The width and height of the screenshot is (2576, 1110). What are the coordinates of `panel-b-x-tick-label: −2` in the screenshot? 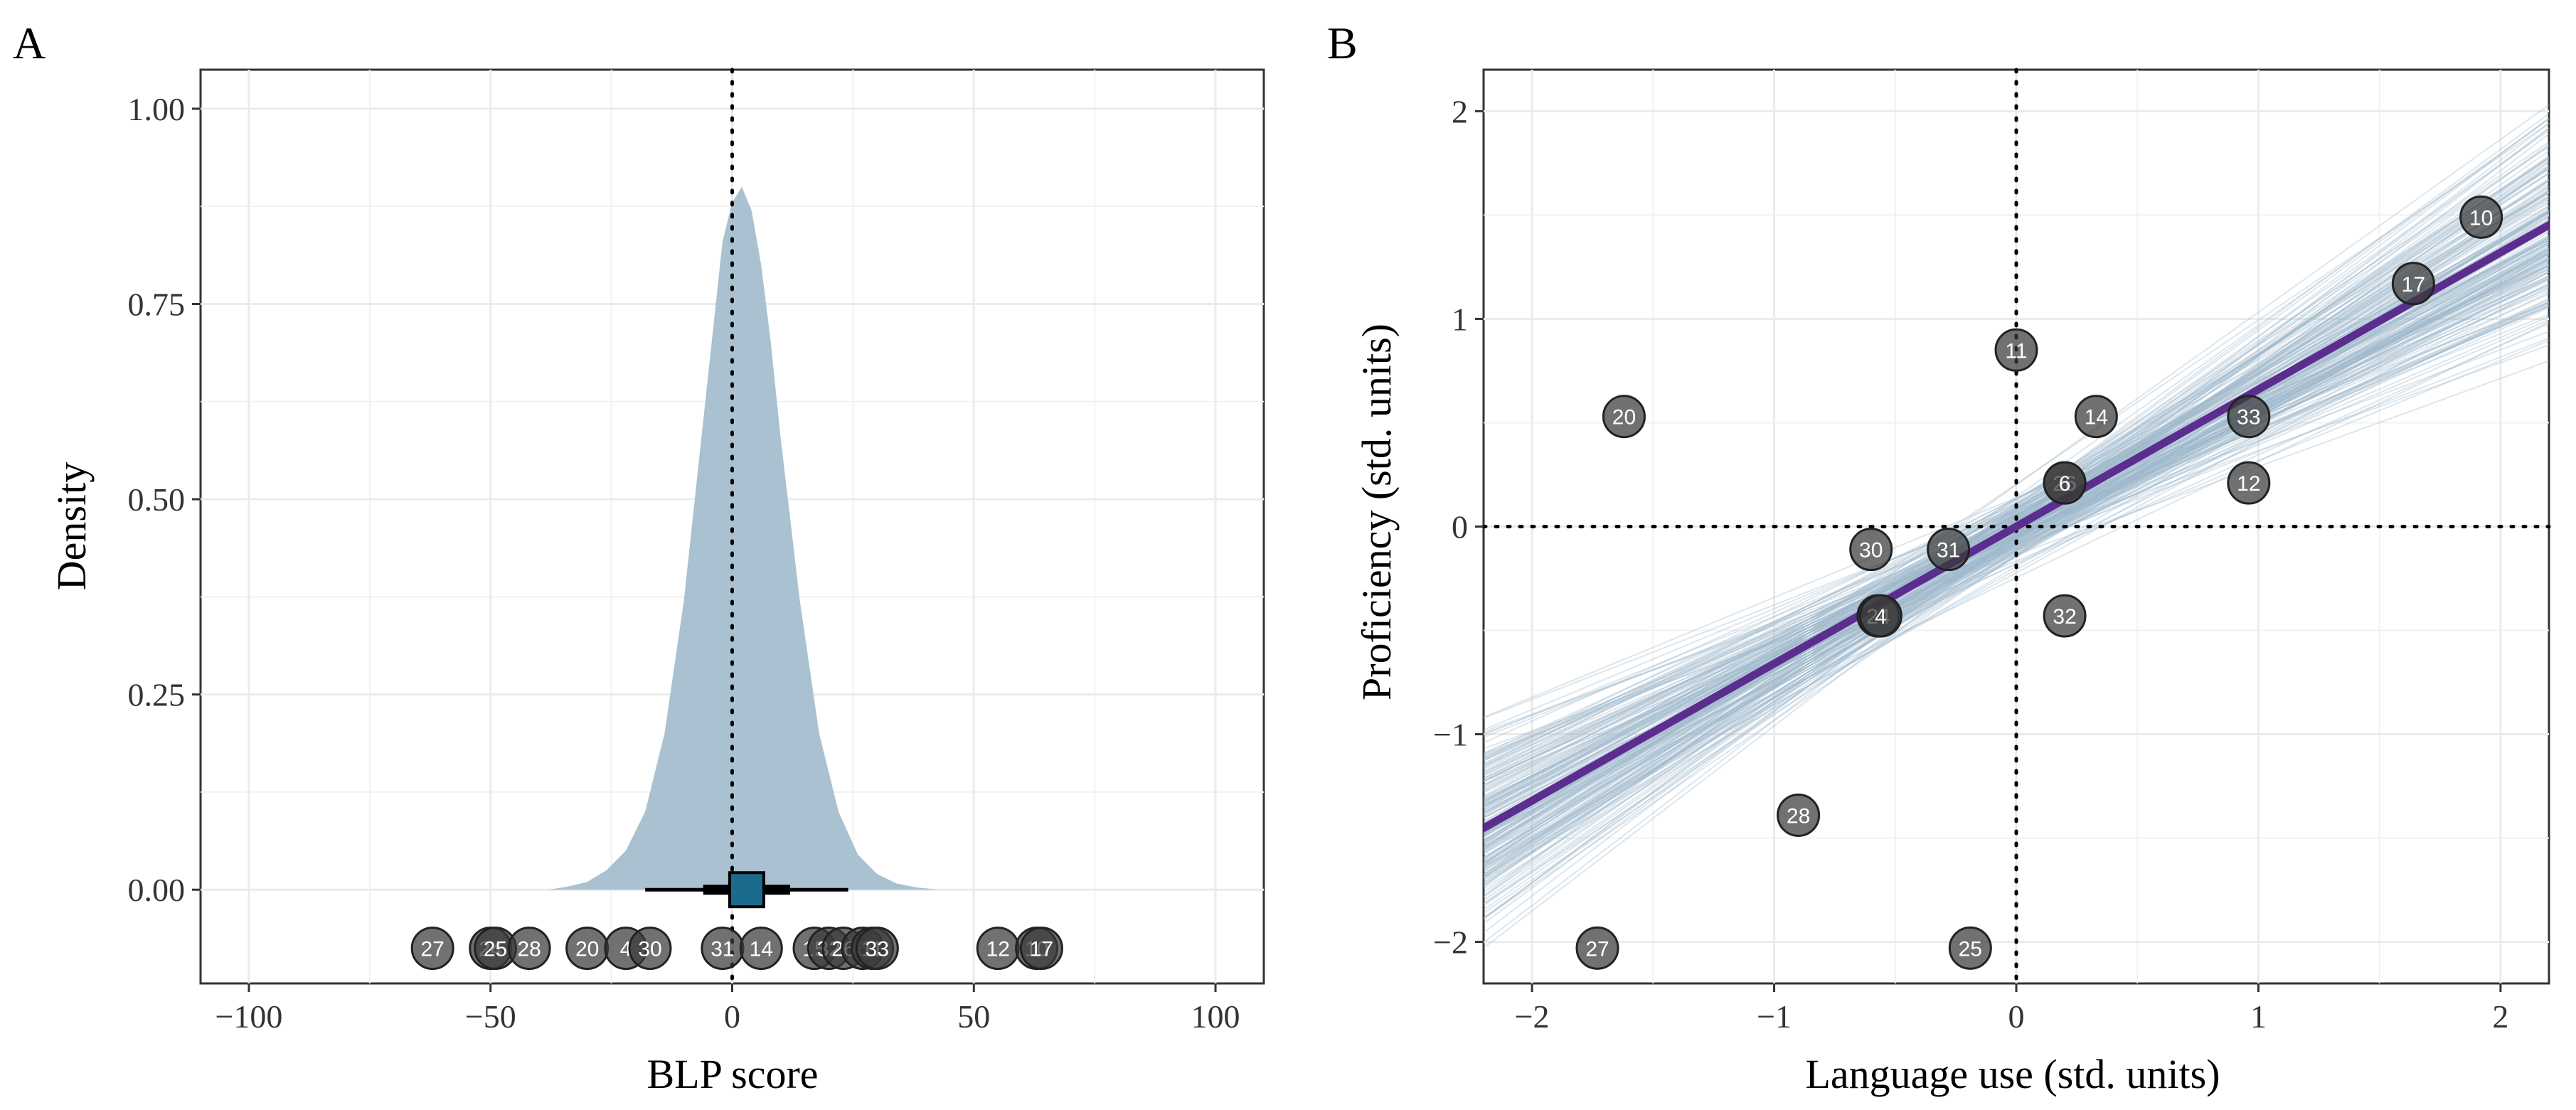 It's located at (1532, 1016).